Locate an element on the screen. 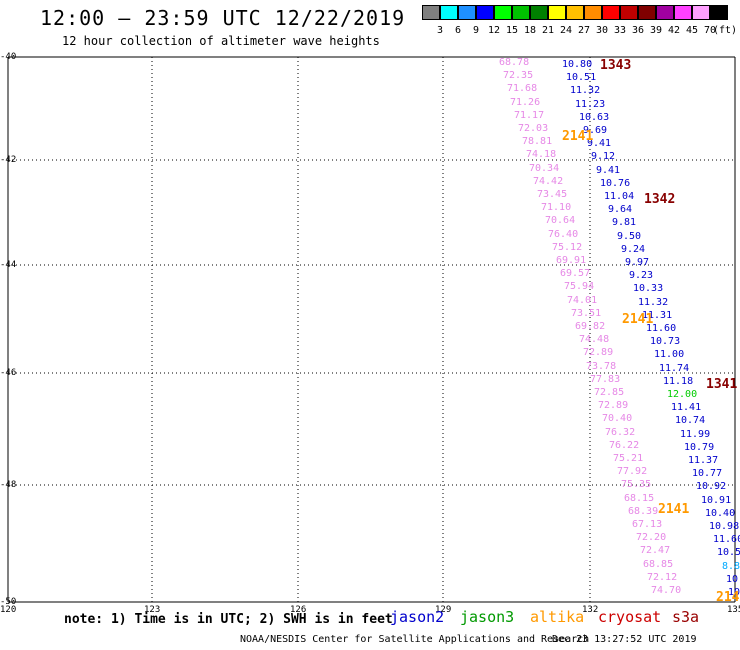 The width and height of the screenshot is (740, 650). wave-height-value: 72.47 is located at coordinates (655, 550).